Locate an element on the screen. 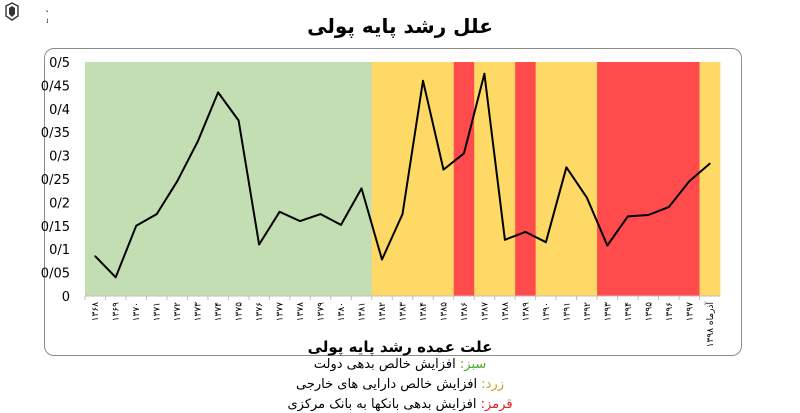 This screenshot has width=800, height=413. x-tick-label: ۱۳۹۷ is located at coordinates (690, 312).